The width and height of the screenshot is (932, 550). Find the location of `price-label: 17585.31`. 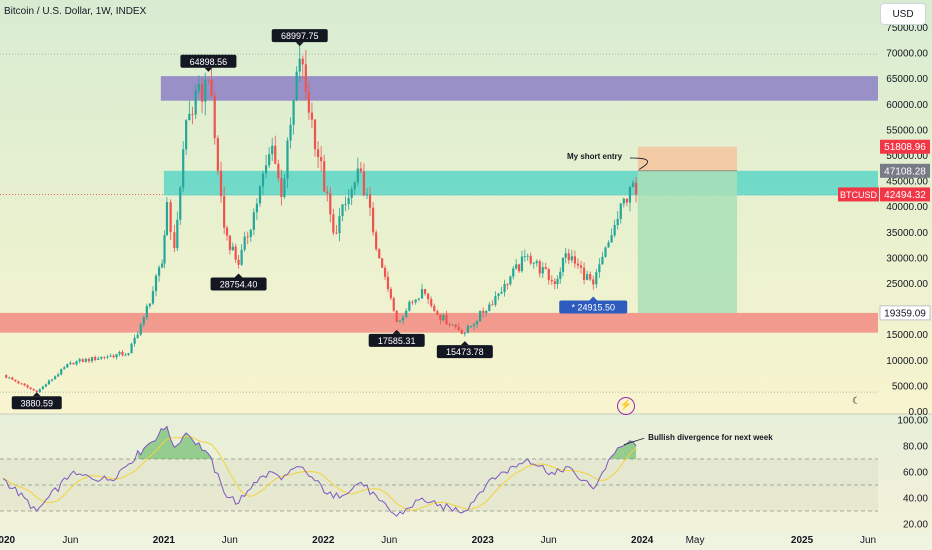

price-label: 17585.31 is located at coordinates (396, 338).